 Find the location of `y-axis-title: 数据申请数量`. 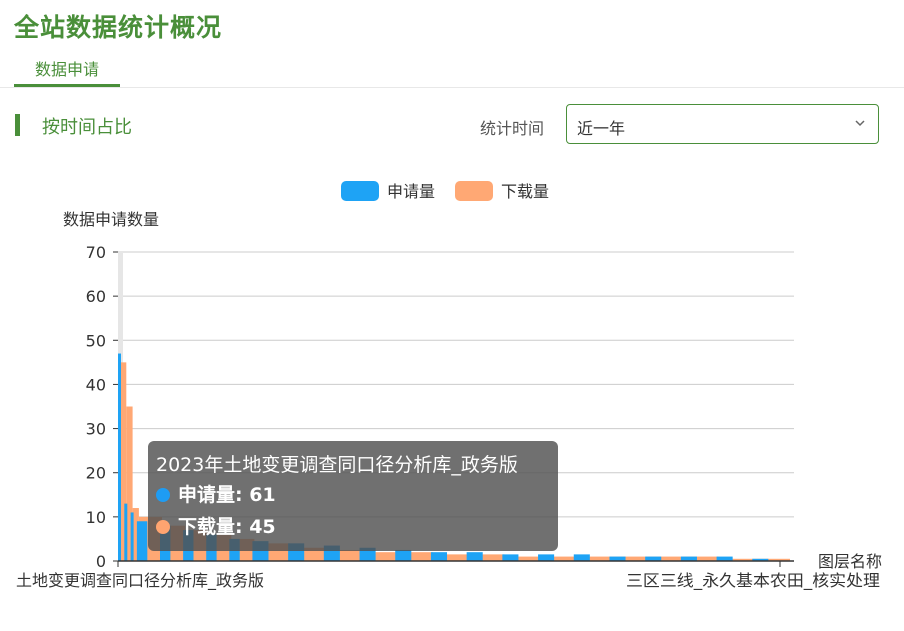

y-axis-title: 数据申请数量 is located at coordinates (111, 219).